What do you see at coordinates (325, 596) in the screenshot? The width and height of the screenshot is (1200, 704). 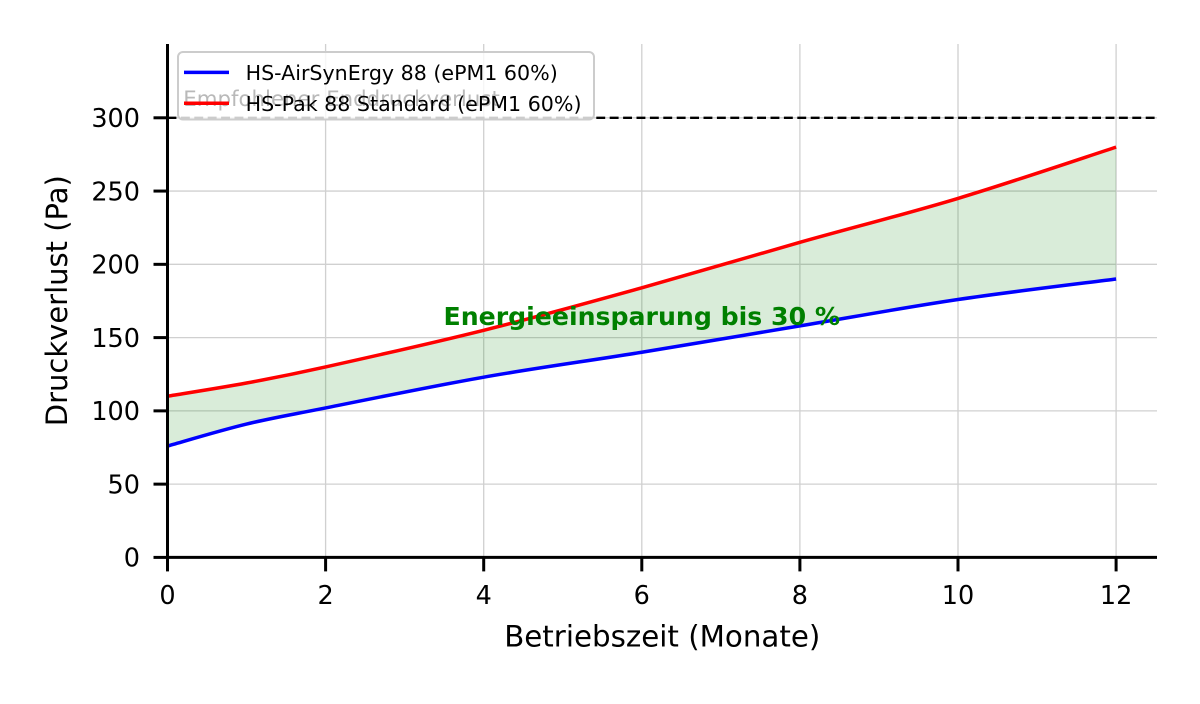 I see `x-tick-label-2: 2` at bounding box center [325, 596].